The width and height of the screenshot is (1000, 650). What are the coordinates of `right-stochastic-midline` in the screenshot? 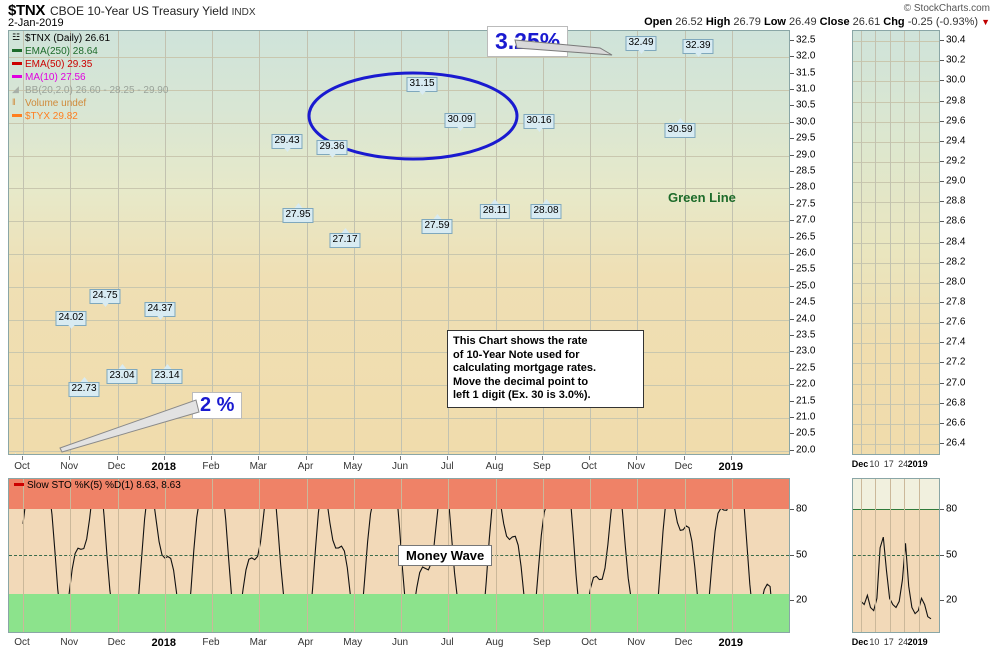 It's located at (896, 555).